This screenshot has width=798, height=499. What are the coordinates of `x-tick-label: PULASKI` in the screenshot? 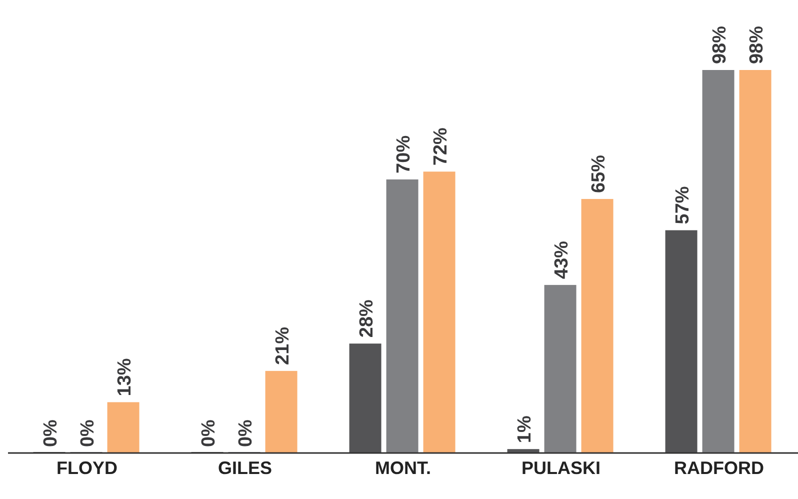 It's located at (561, 468).